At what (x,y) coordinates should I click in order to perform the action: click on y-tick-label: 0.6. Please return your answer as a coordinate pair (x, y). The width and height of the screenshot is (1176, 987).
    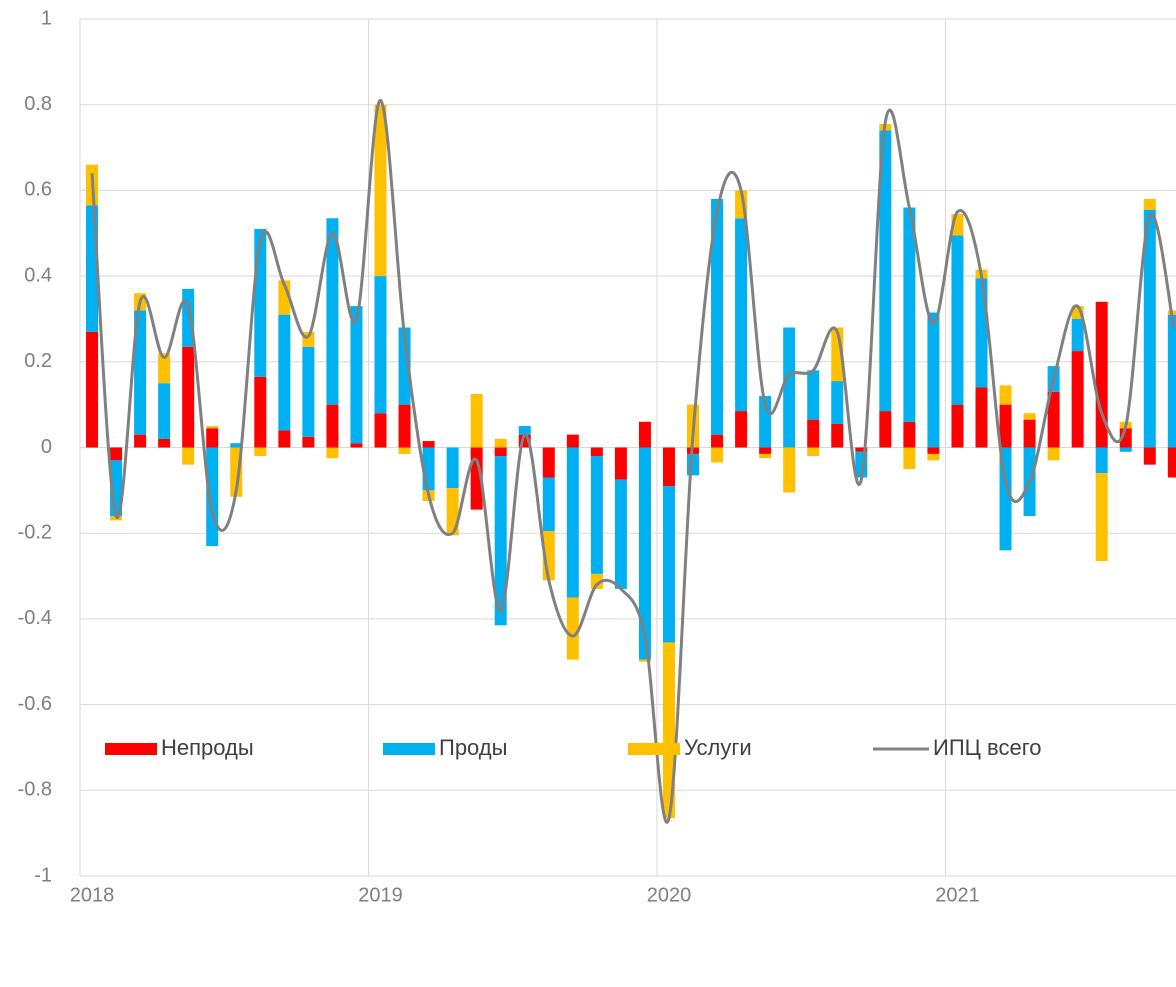
    Looking at the image, I should click on (38, 190).